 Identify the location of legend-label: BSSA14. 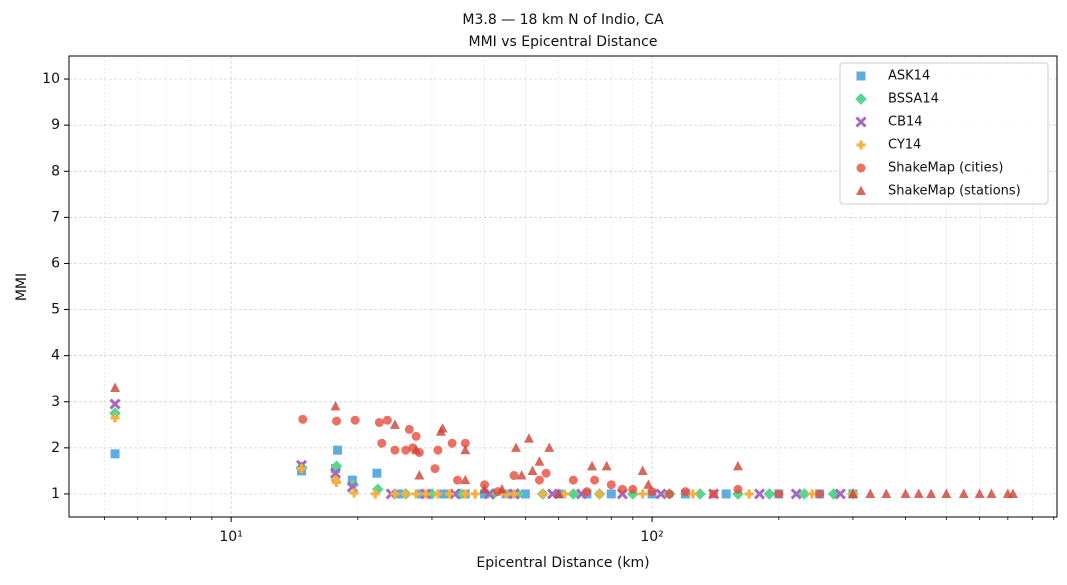
(913, 99).